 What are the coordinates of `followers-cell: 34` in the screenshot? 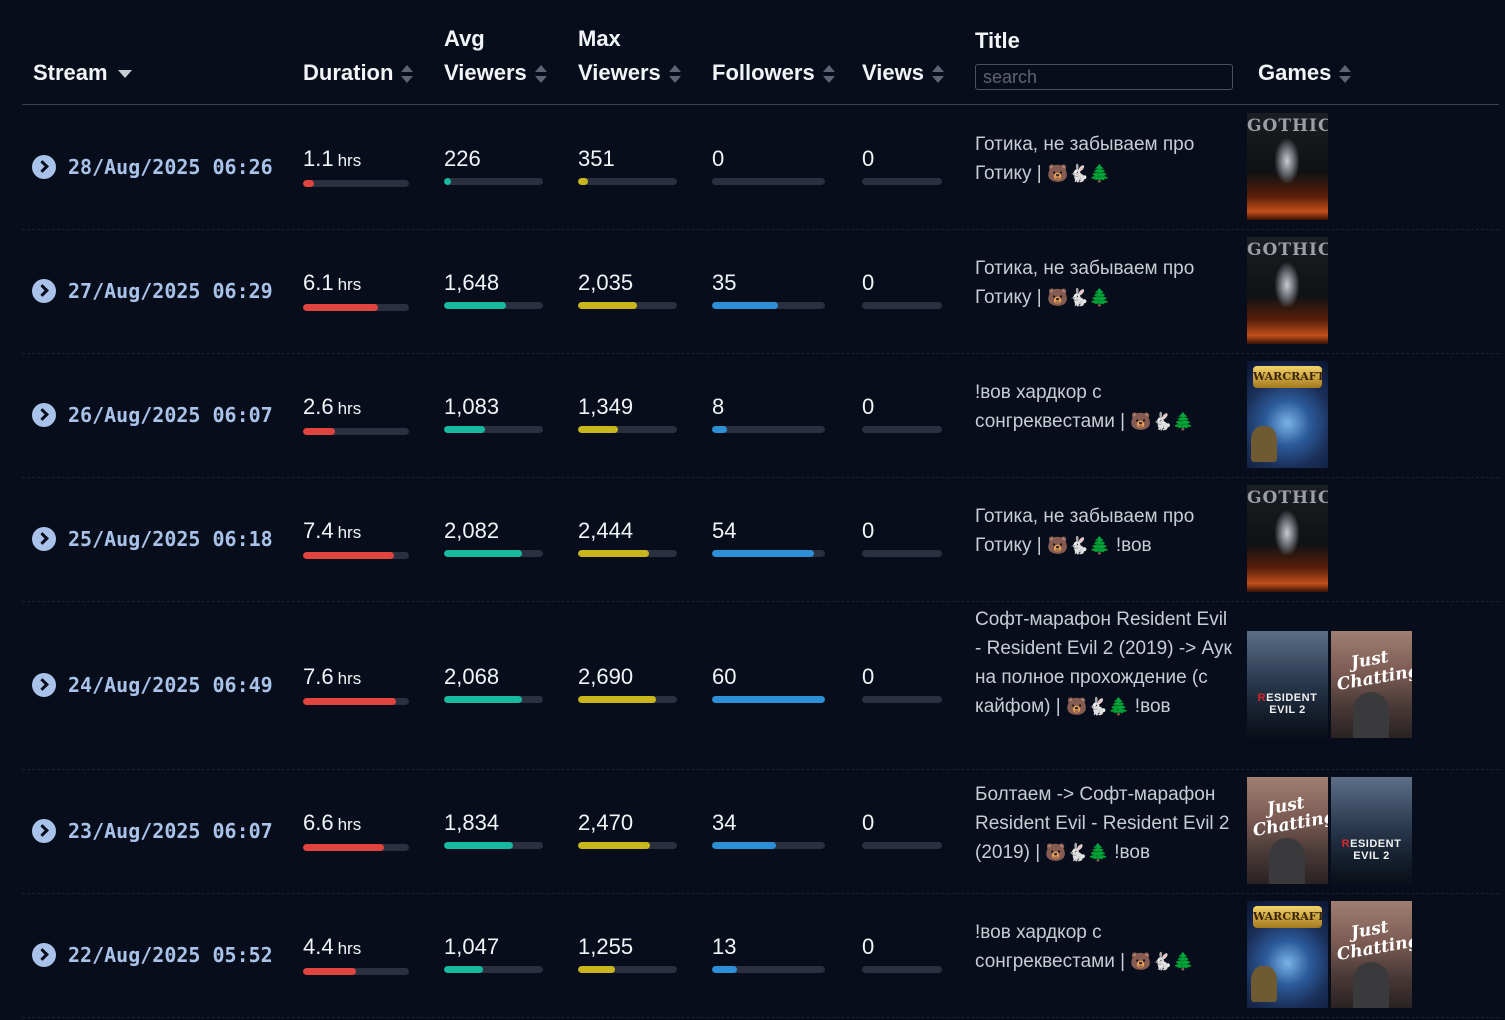 It's located at (768, 829).